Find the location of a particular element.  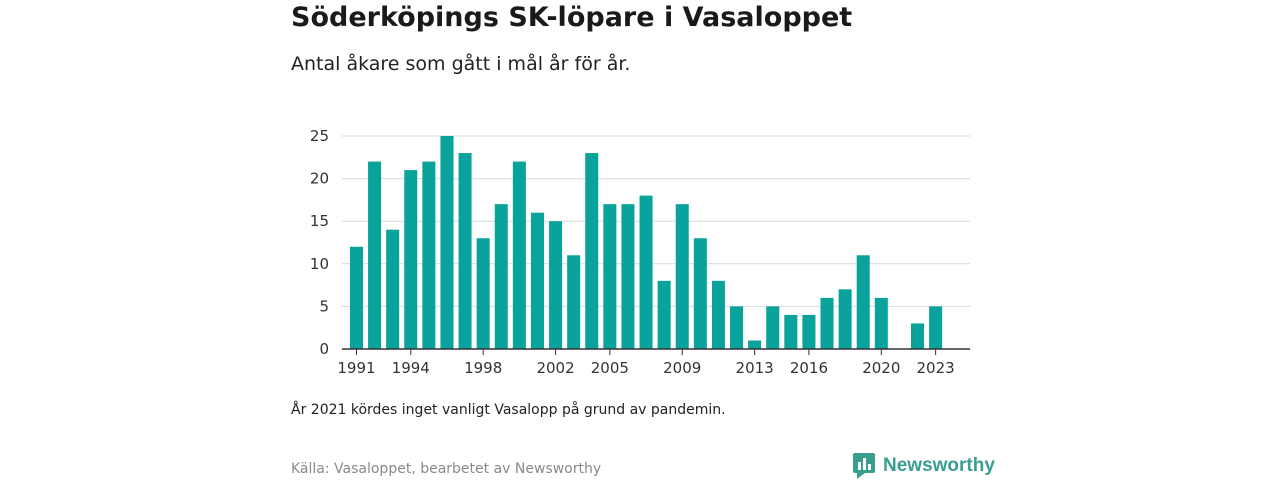

x-tick-label: 2013 is located at coordinates (755, 368).